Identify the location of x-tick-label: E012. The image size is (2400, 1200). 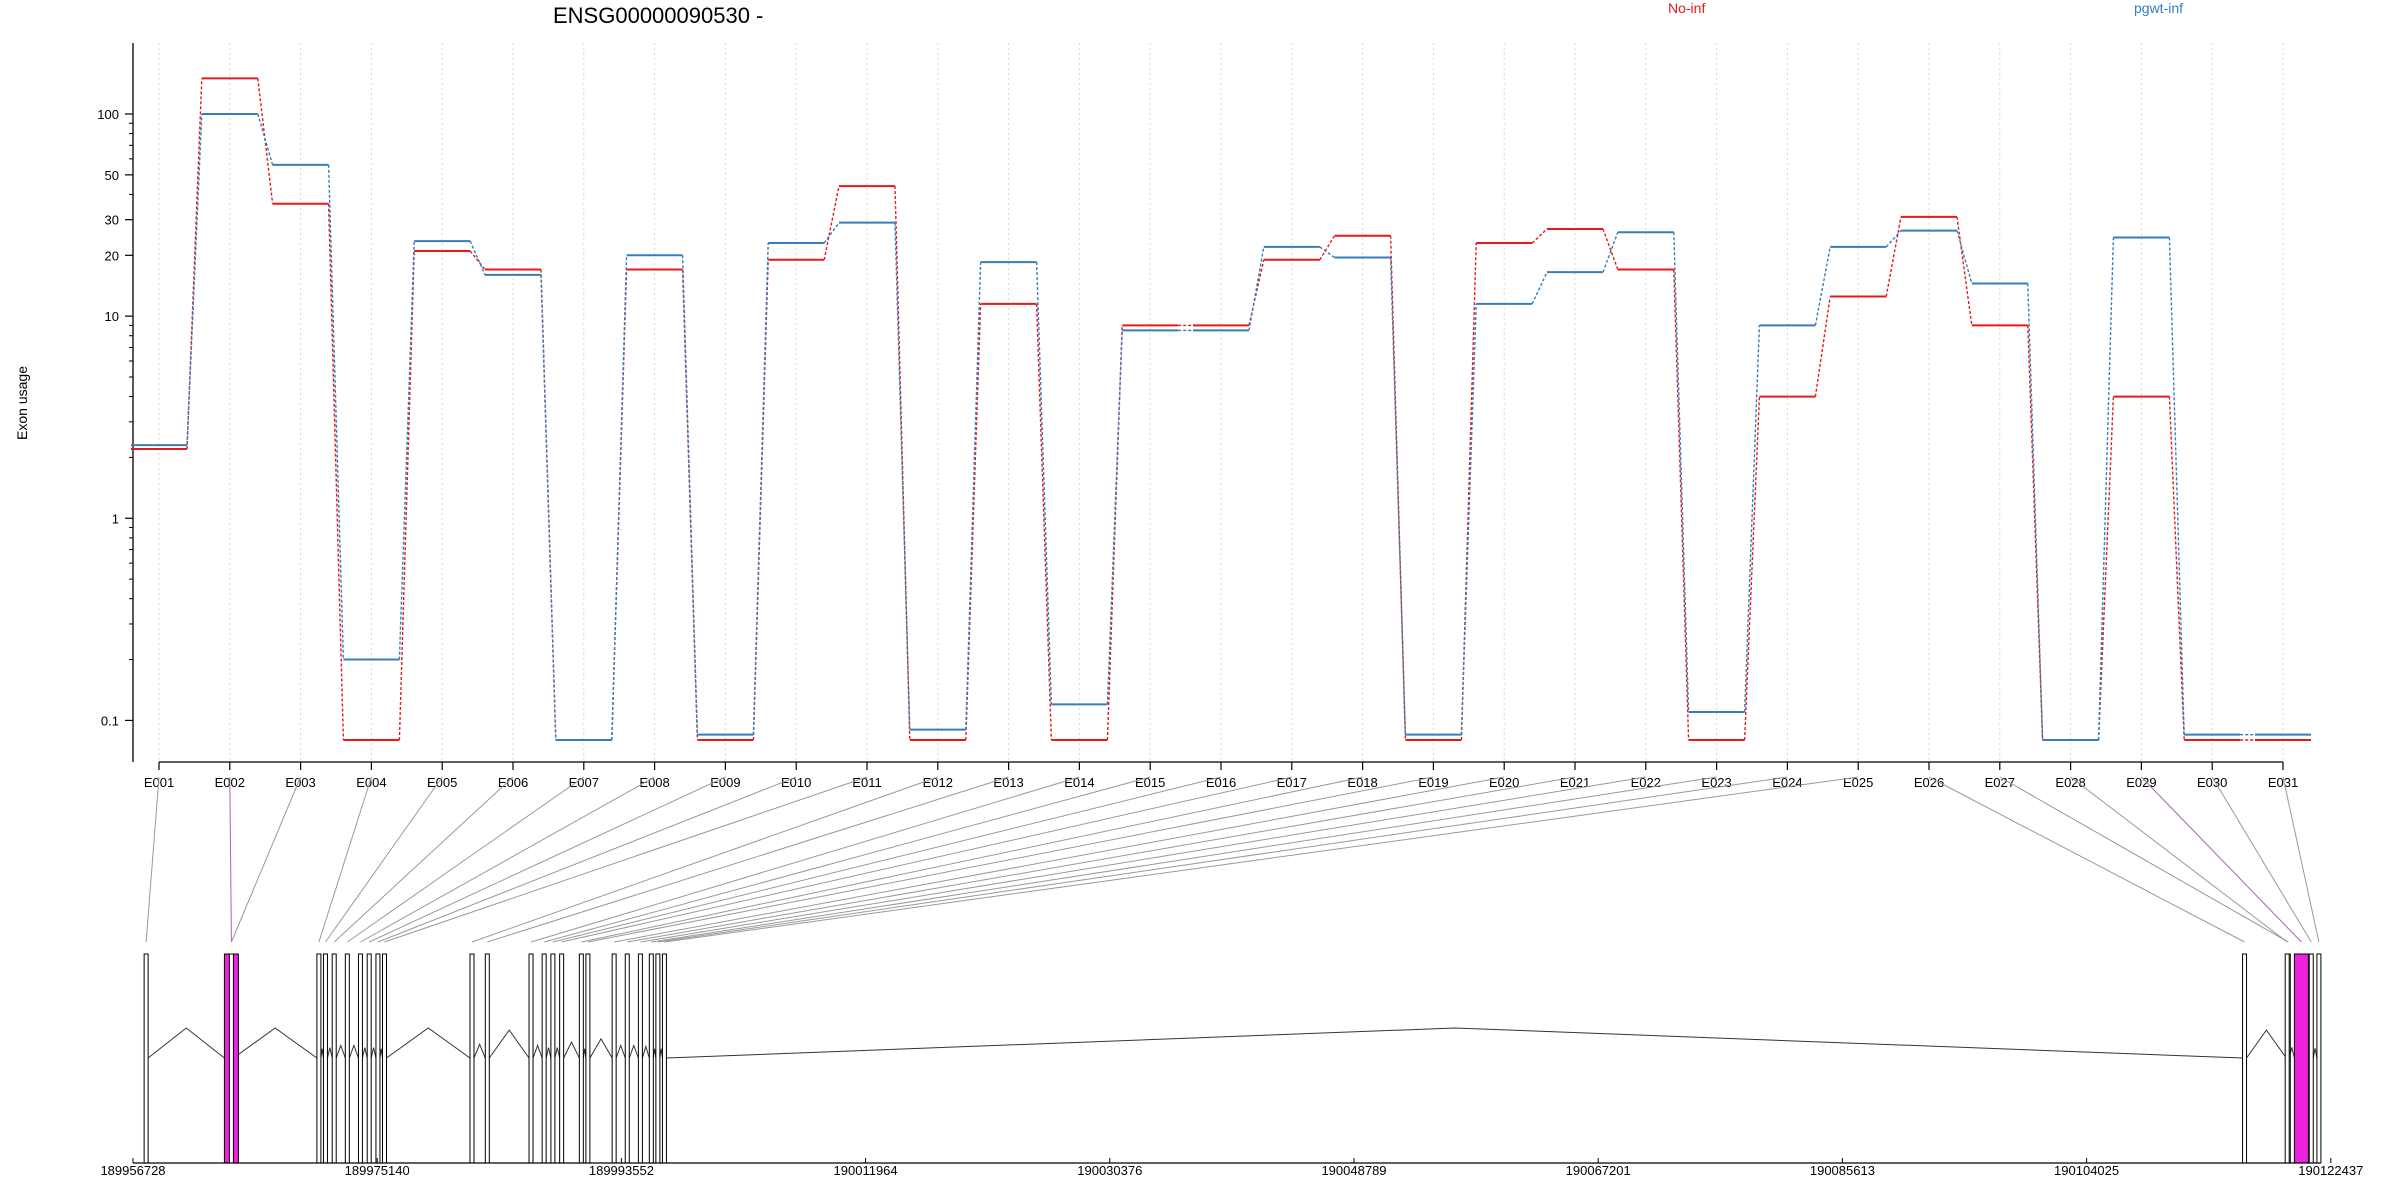
(938, 782).